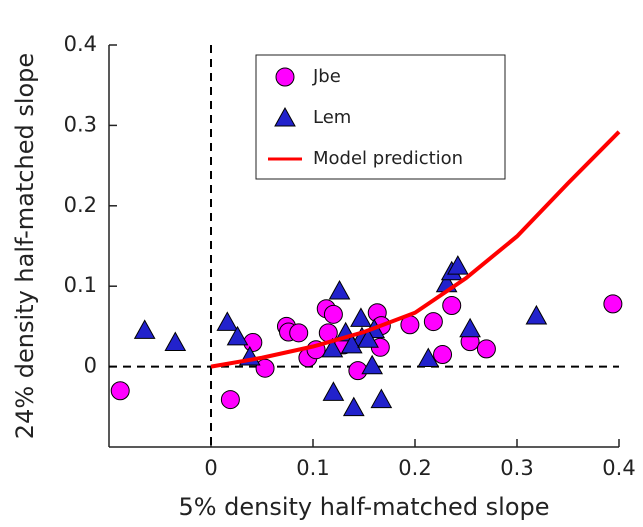 The width and height of the screenshot is (643, 527). Describe the element at coordinates (618, 468) in the screenshot. I see `x-tick-label: 0.4` at that location.